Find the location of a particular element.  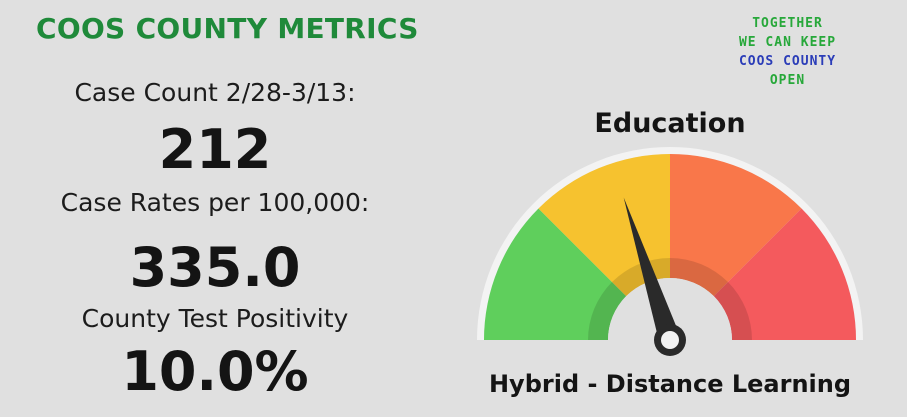

gauge-needle is located at coordinates (654, 276).